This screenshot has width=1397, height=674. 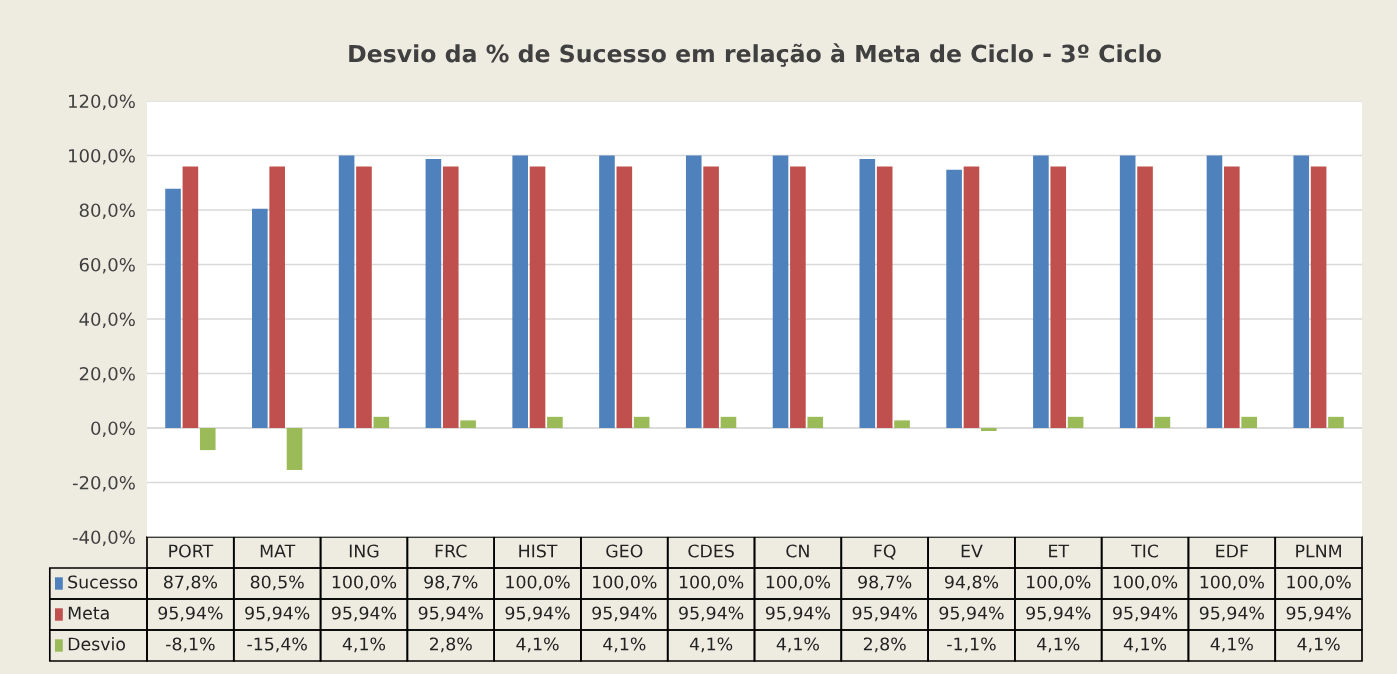 I want to click on x-tick-label: PLNM, so click(x=1318, y=551).